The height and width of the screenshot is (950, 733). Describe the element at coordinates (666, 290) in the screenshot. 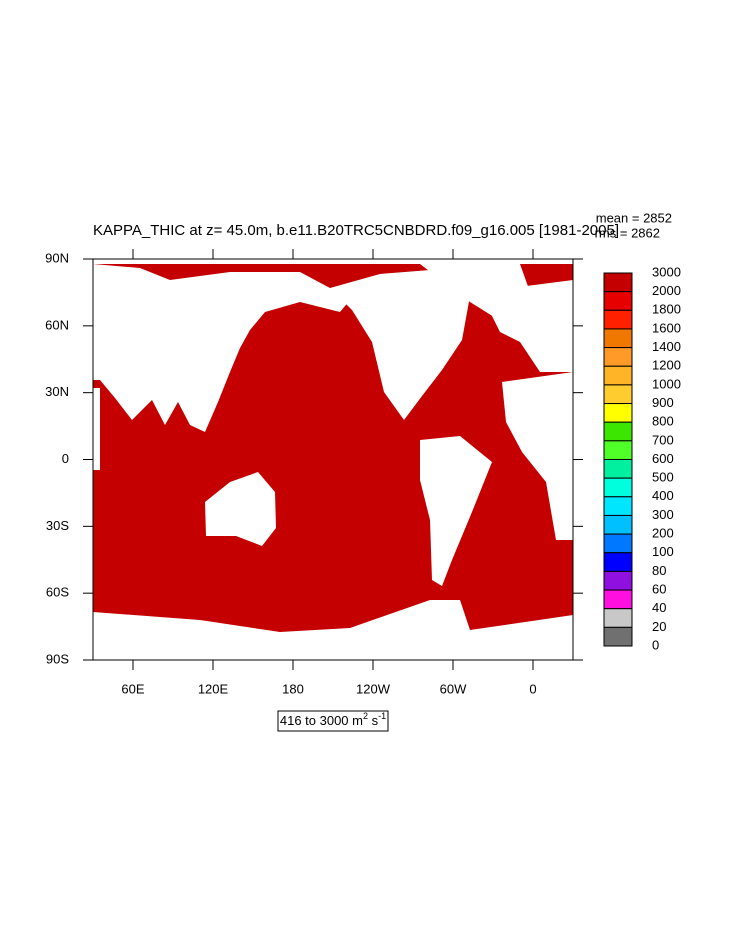

I see `colorbar-label: 2000` at that location.